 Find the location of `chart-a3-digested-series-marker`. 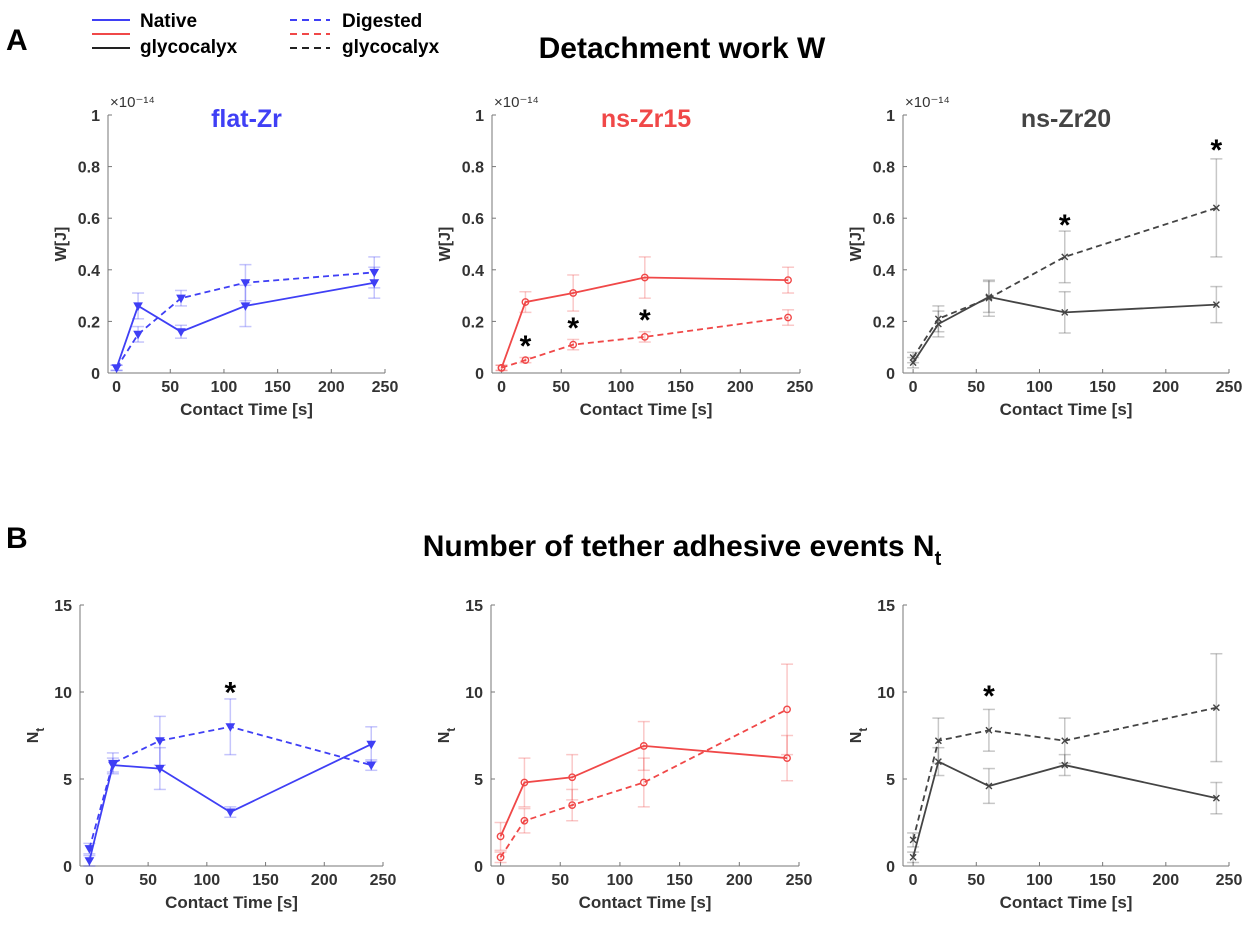

chart-a3-digested-series-marker is located at coordinates (989, 298).